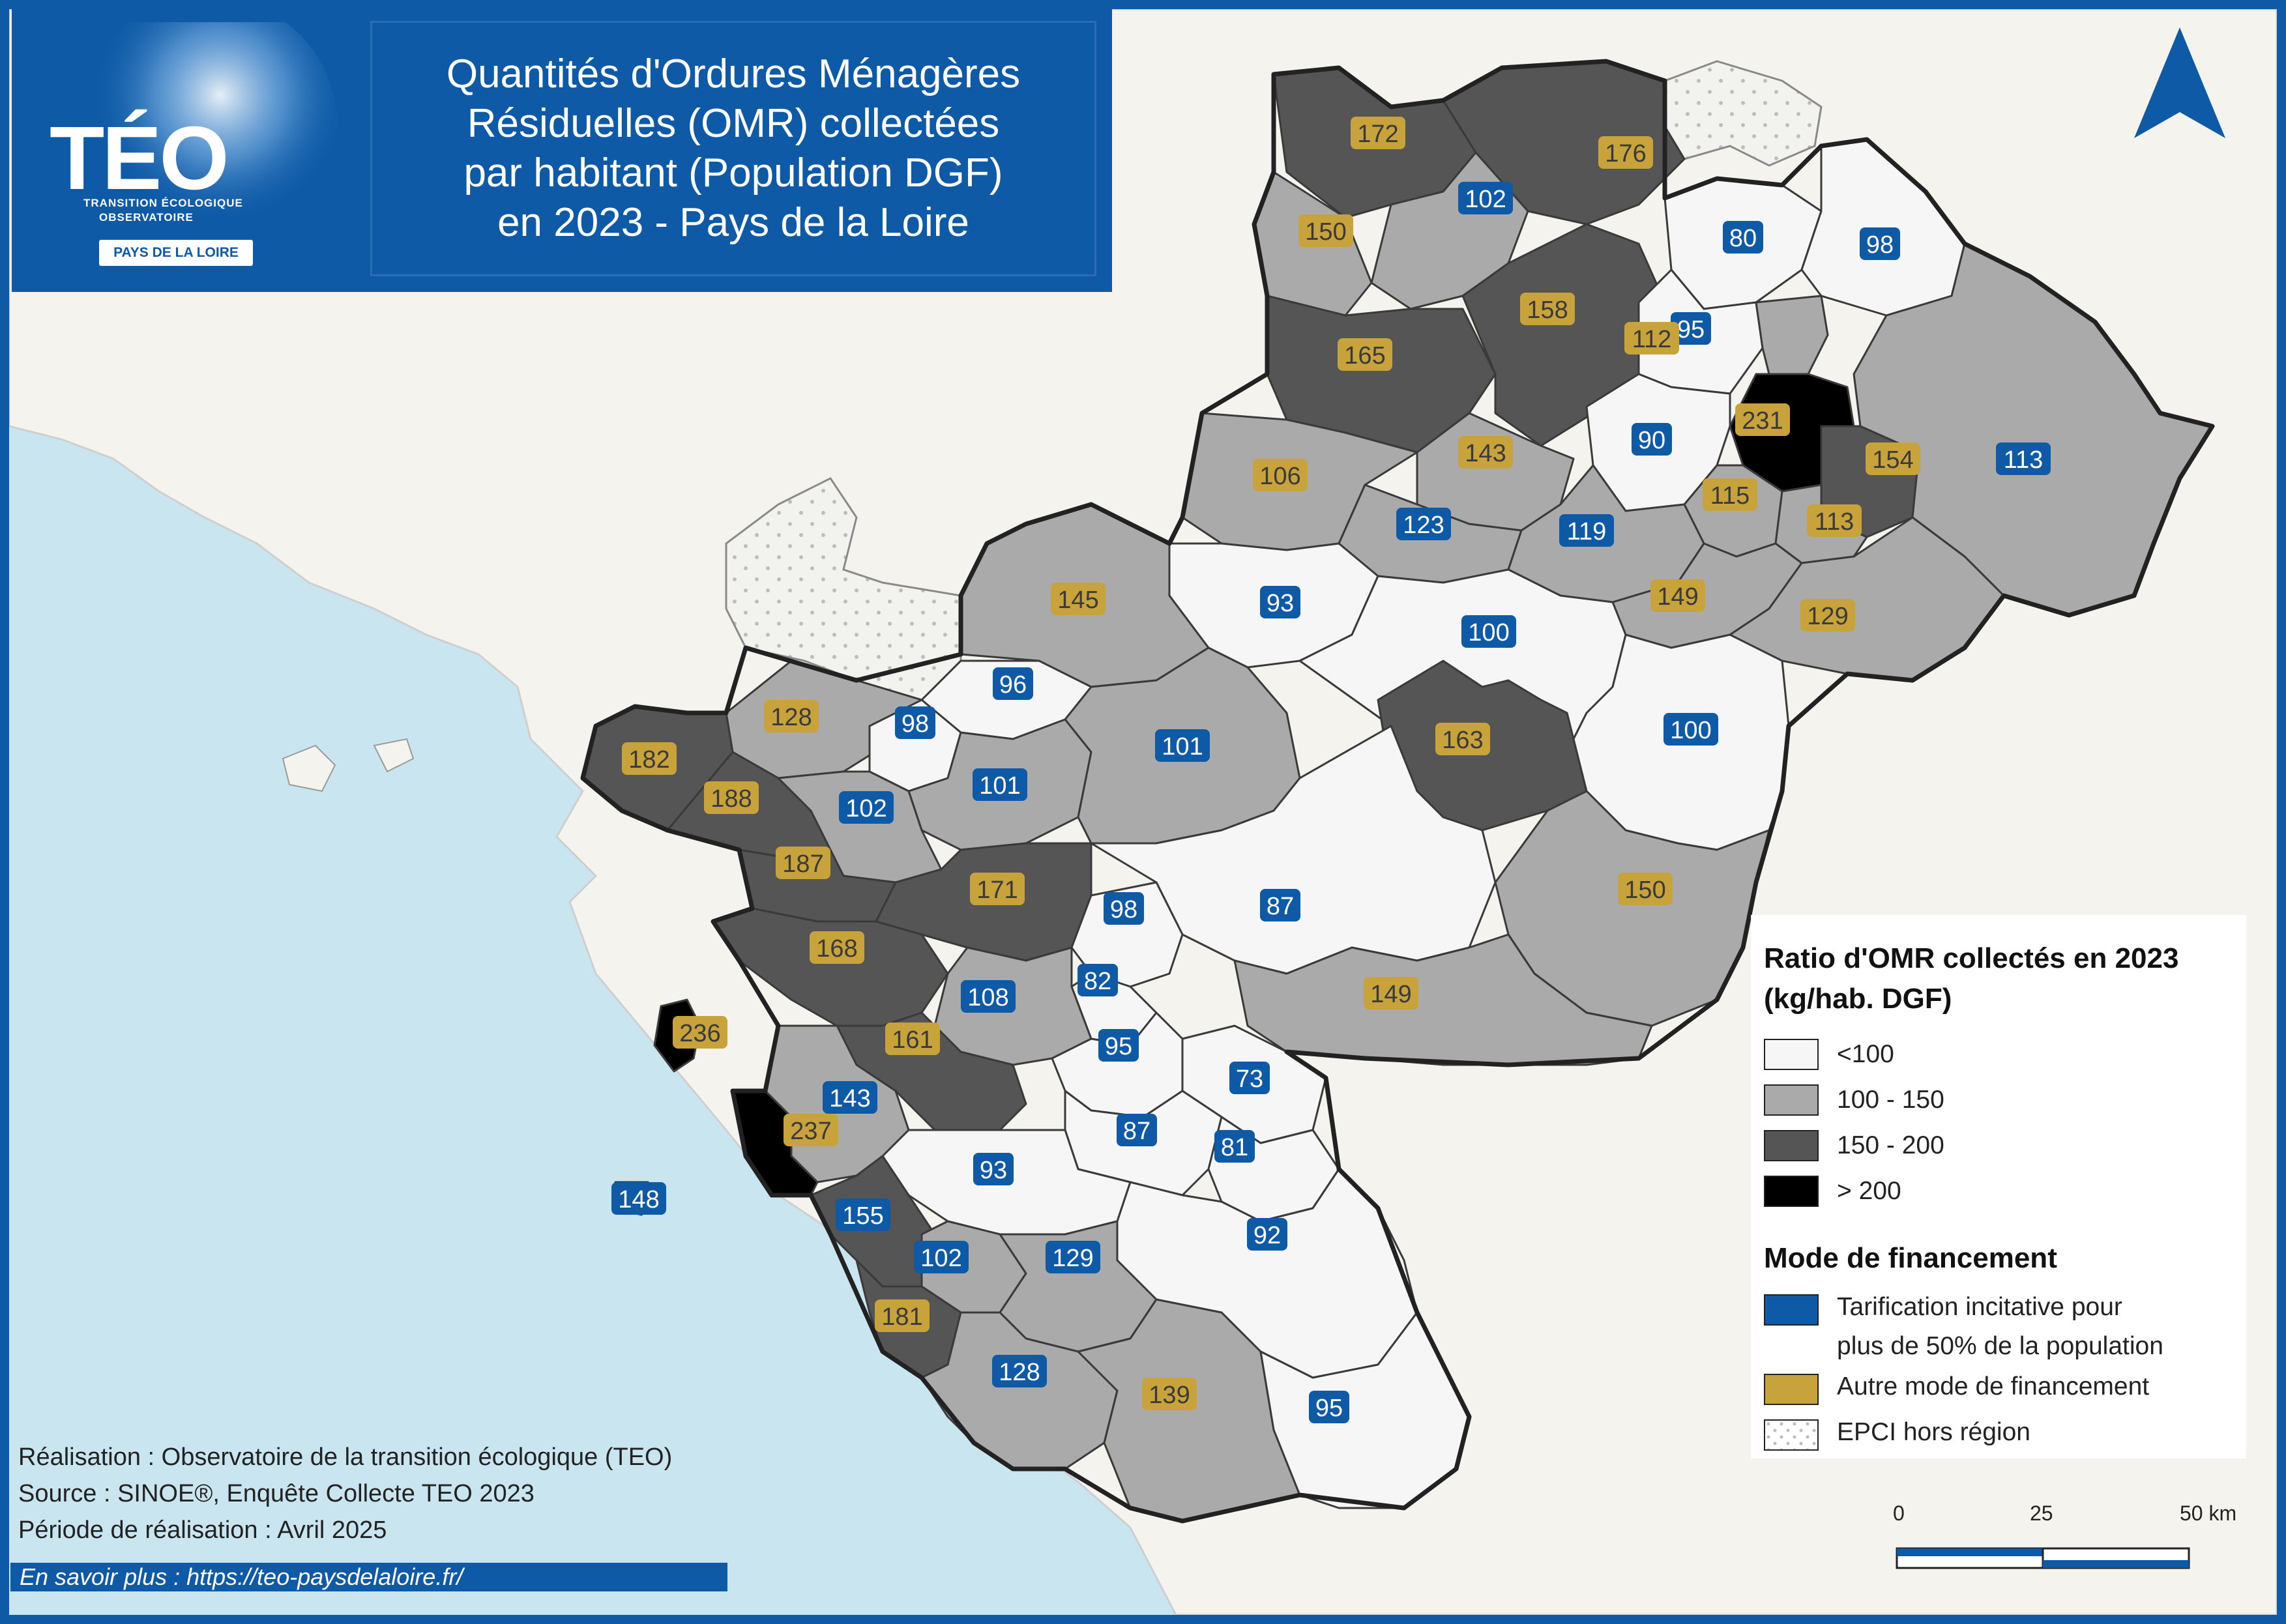  Describe the element at coordinates (1791, 1192) in the screenshot. I see `legend-swatch-gt200` at that location.